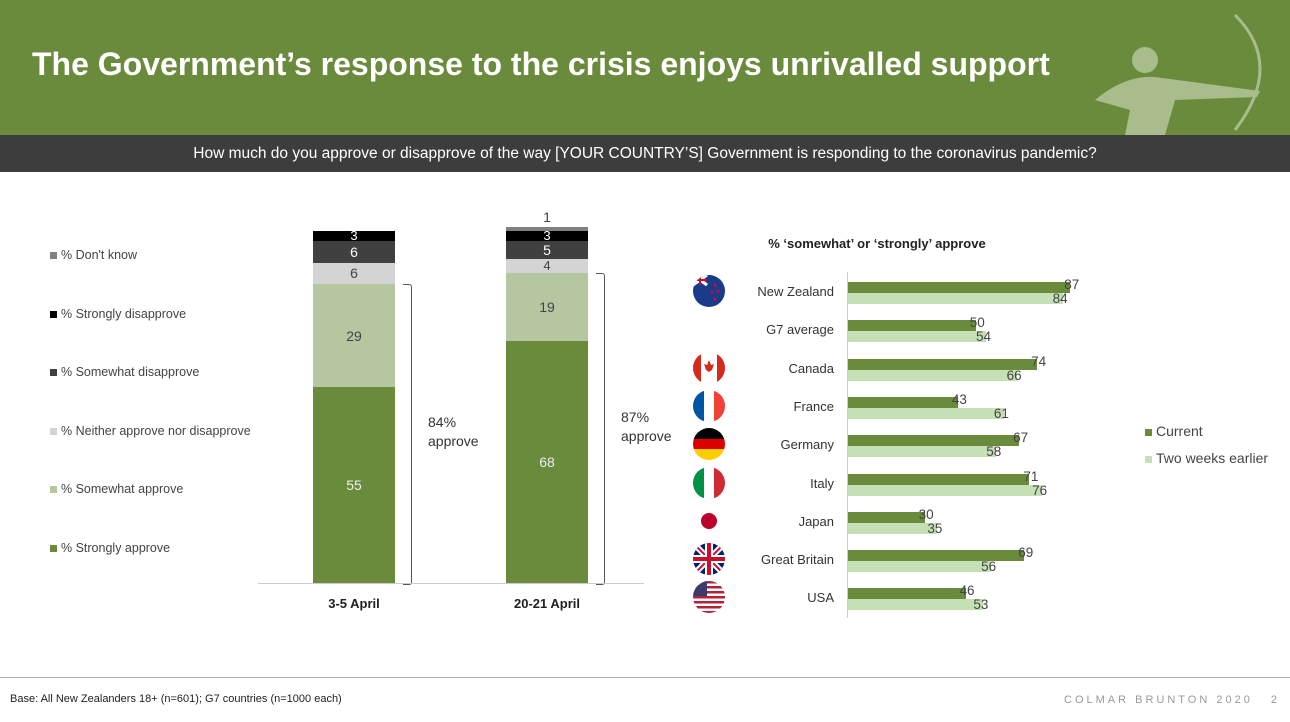 The height and width of the screenshot is (722, 1290). I want to click on legend-item: Two weeks earlier, so click(1206, 458).